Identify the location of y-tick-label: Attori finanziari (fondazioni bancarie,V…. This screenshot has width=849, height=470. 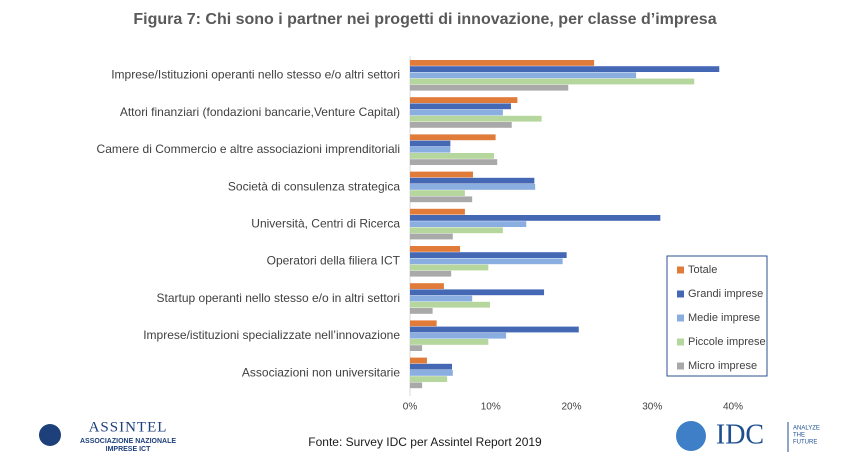
(260, 112).